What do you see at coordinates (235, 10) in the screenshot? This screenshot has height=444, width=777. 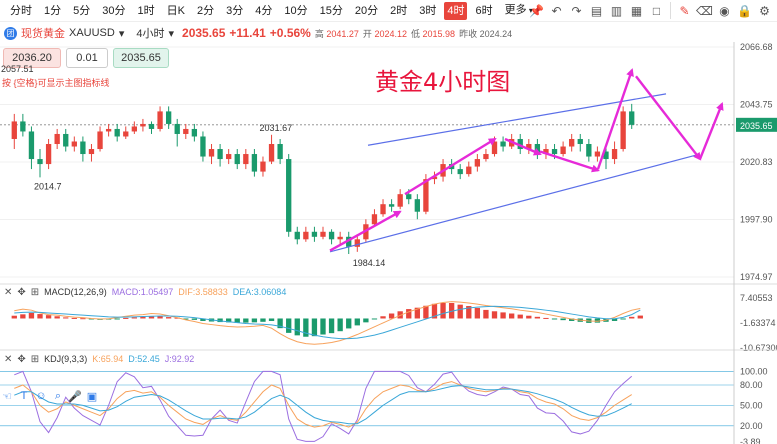 I see `tab-timeframe: 3分` at bounding box center [235, 10].